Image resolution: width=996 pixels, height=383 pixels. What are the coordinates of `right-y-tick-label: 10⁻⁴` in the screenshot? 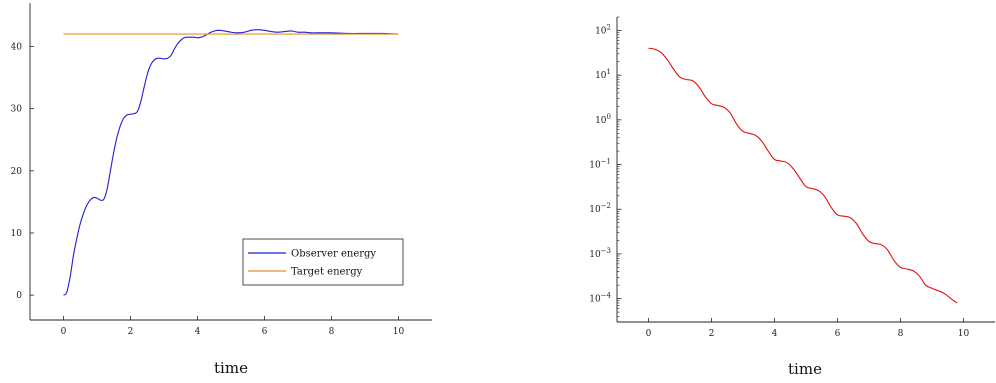 It's located at (600, 298).